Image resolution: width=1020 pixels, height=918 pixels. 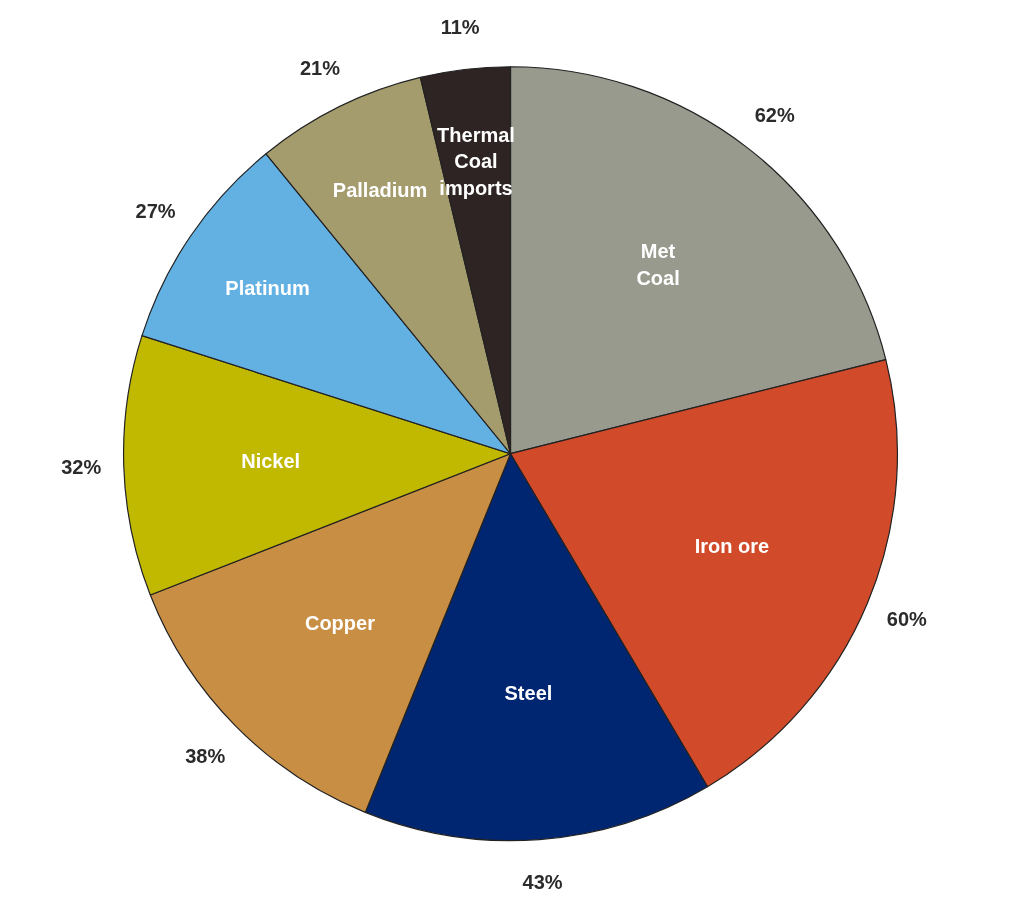 What do you see at coordinates (155, 211) in the screenshot?
I see `data-label: 27%` at bounding box center [155, 211].